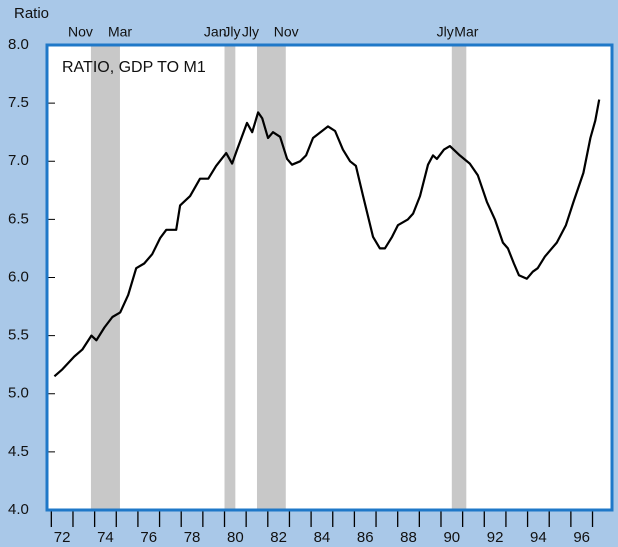 This screenshot has width=618, height=547. Describe the element at coordinates (286, 32) in the screenshot. I see `recession-end-label: Nov` at that location.